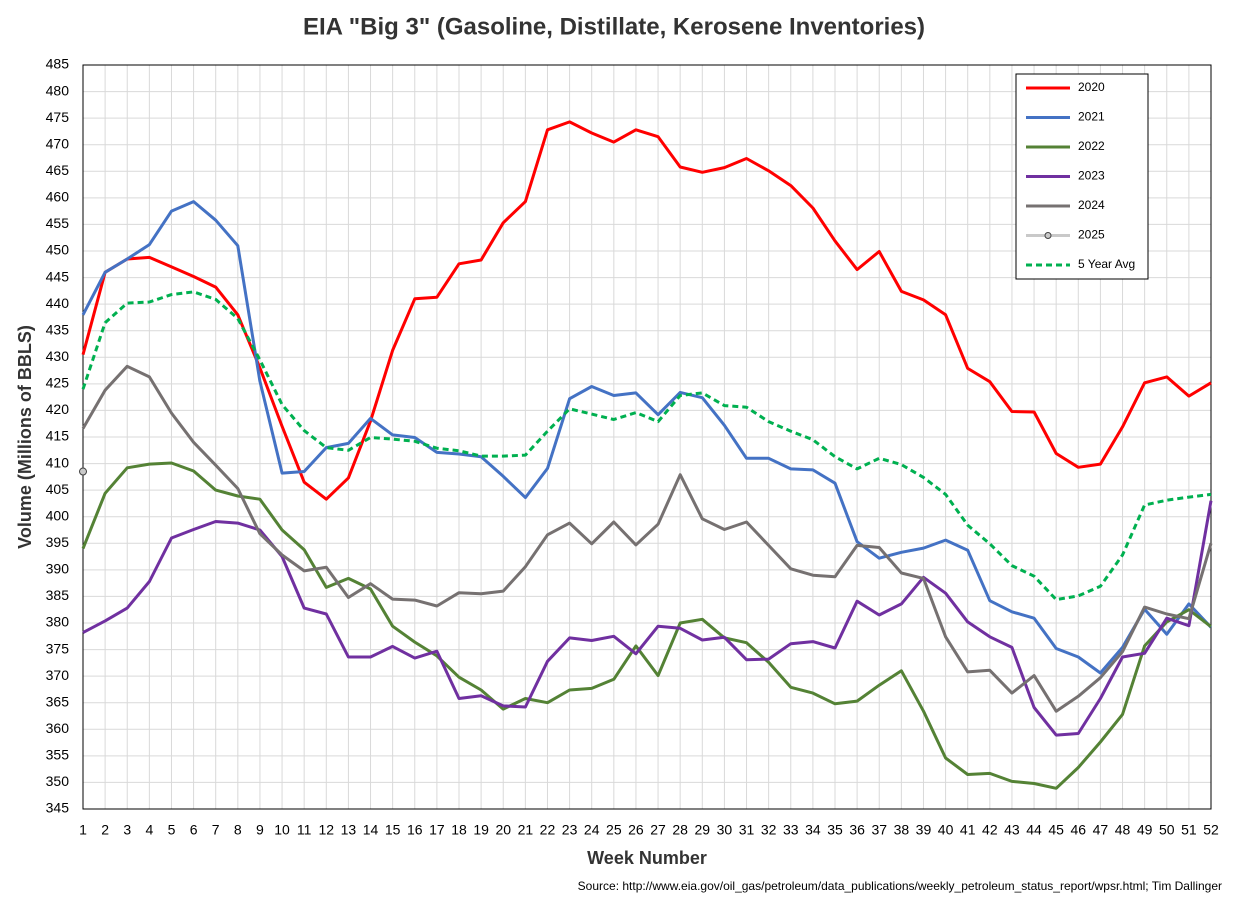  Describe the element at coordinates (1079, 830) in the screenshot. I see `x-tick-label: 46` at that location.